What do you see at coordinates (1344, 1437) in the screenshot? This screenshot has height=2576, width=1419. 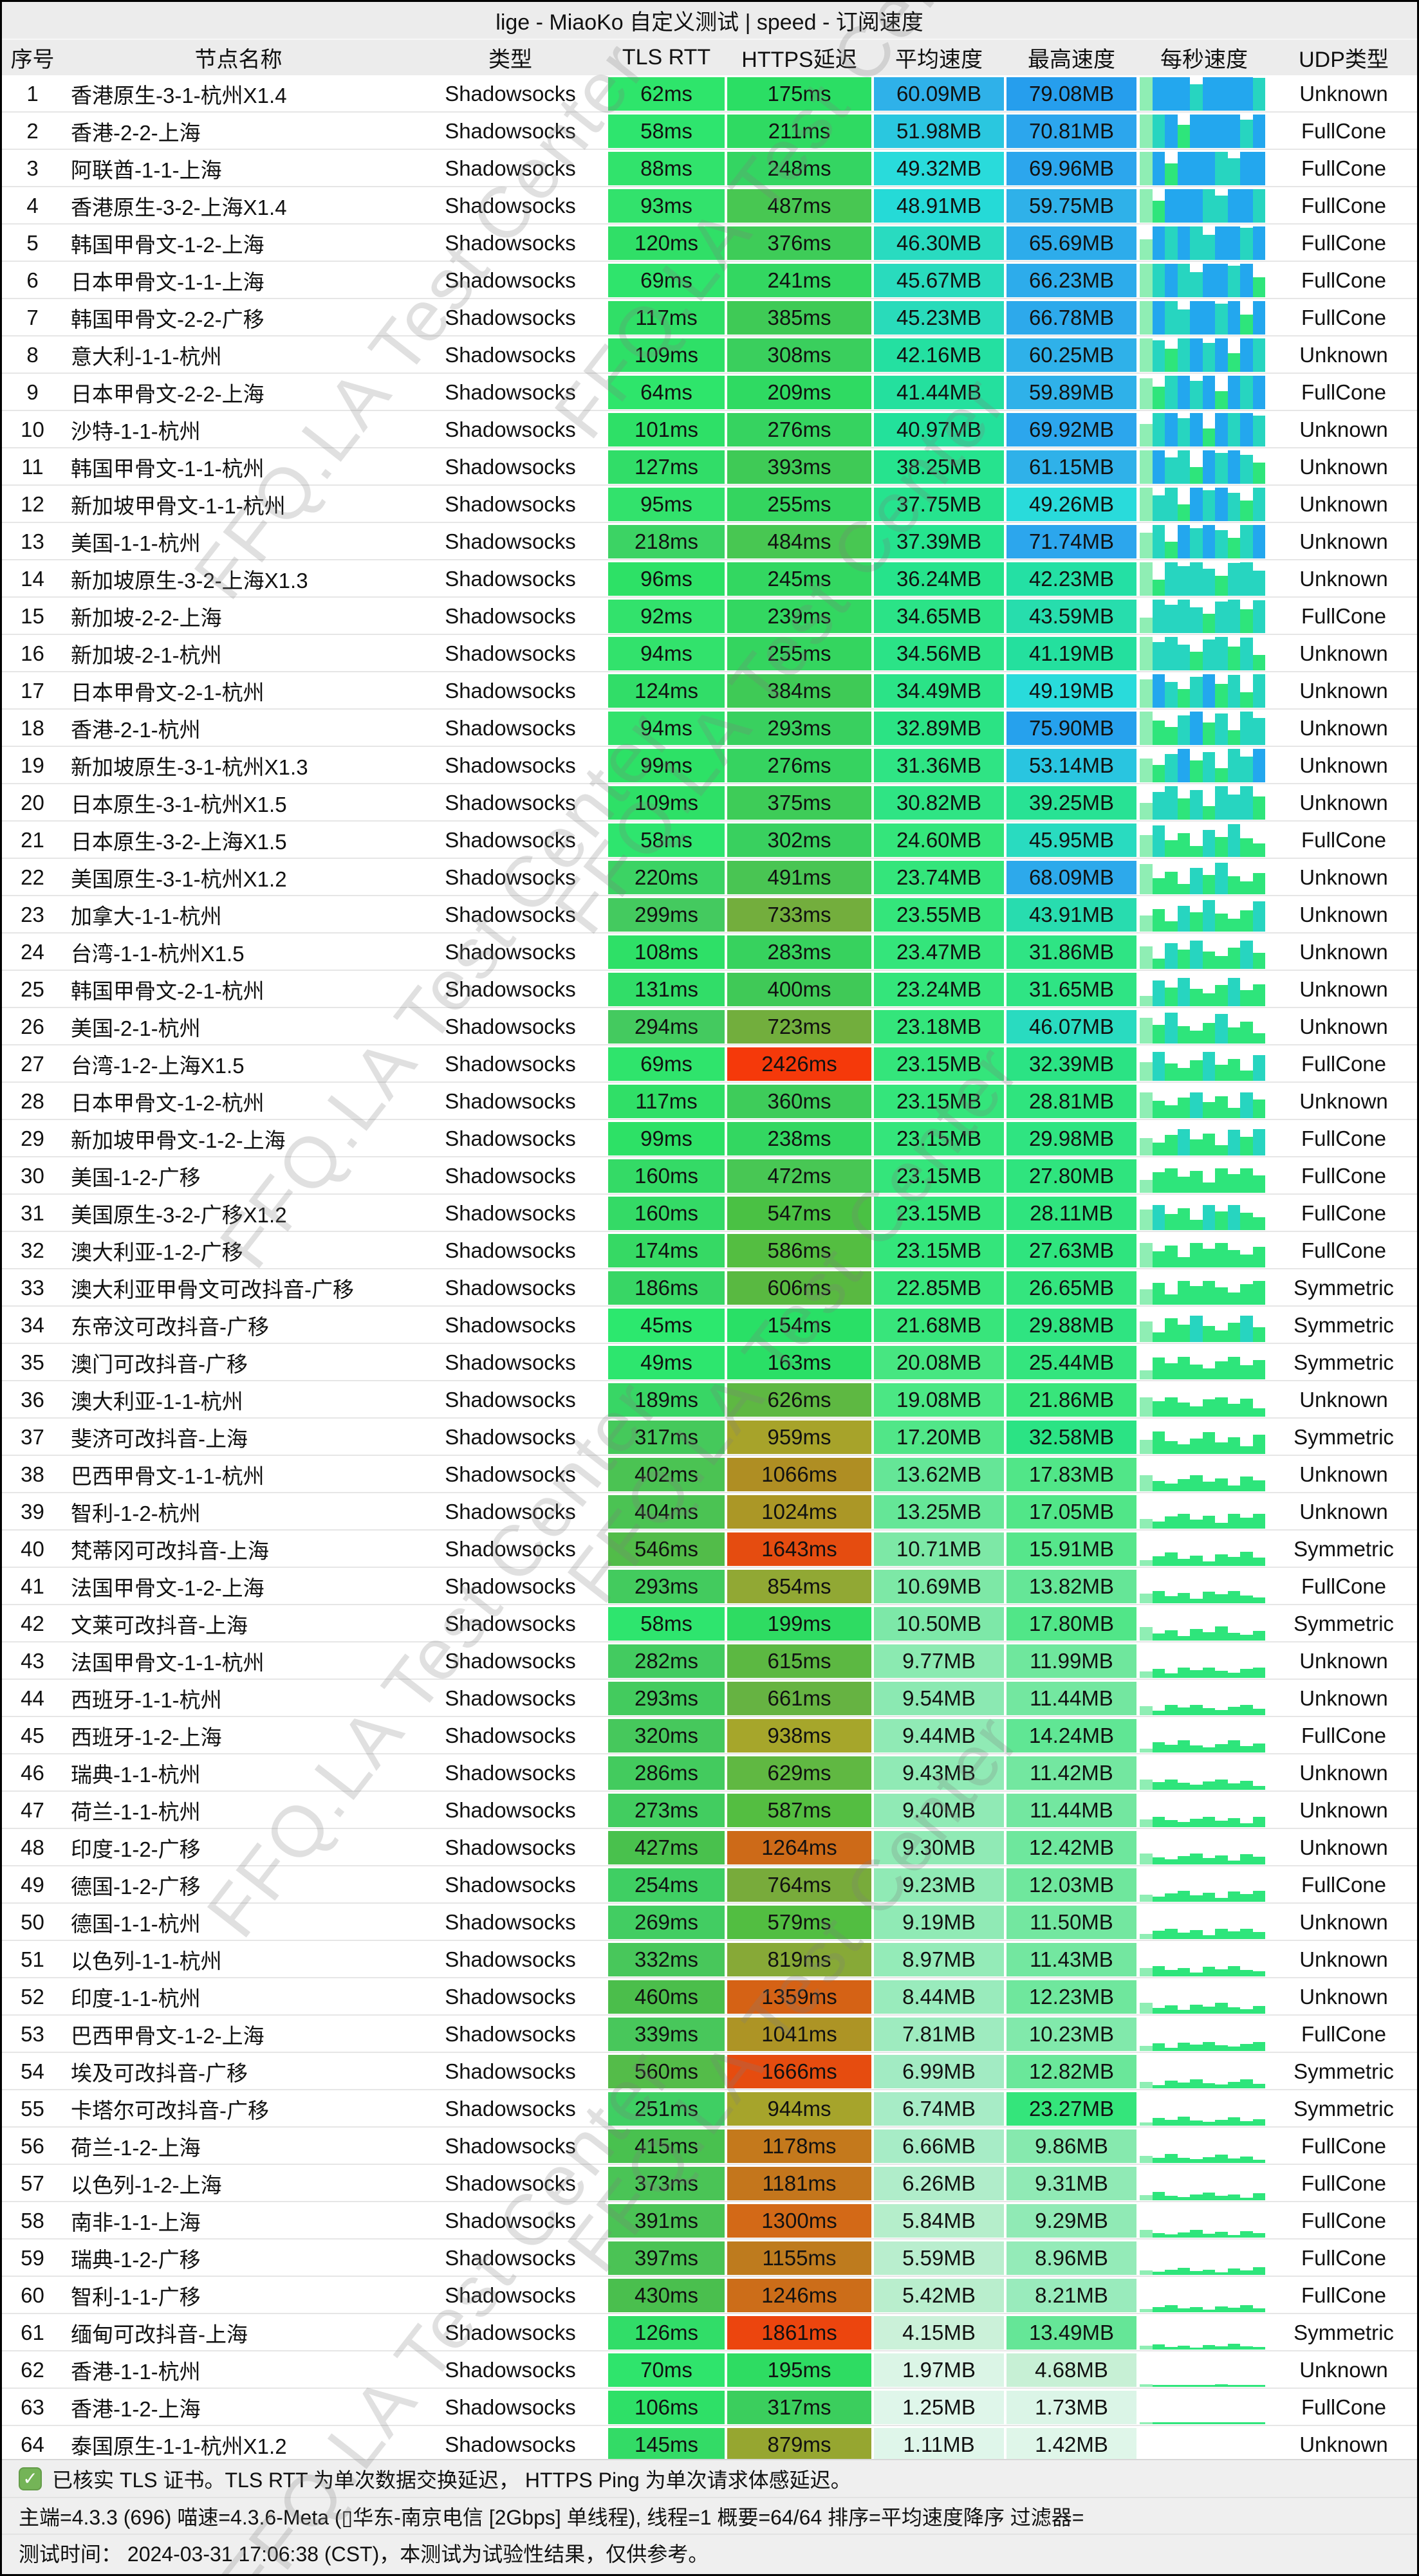 I see `udp-type: Symmetric` at bounding box center [1344, 1437].